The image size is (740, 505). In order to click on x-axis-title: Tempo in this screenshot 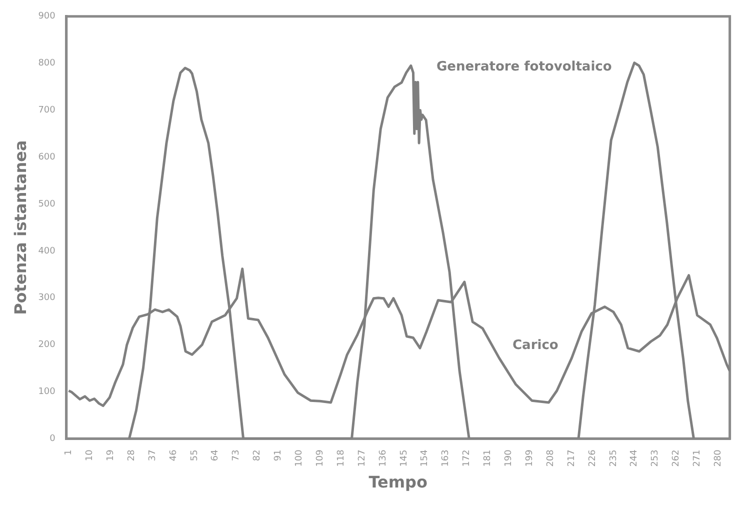, I will do `click(398, 482)`.